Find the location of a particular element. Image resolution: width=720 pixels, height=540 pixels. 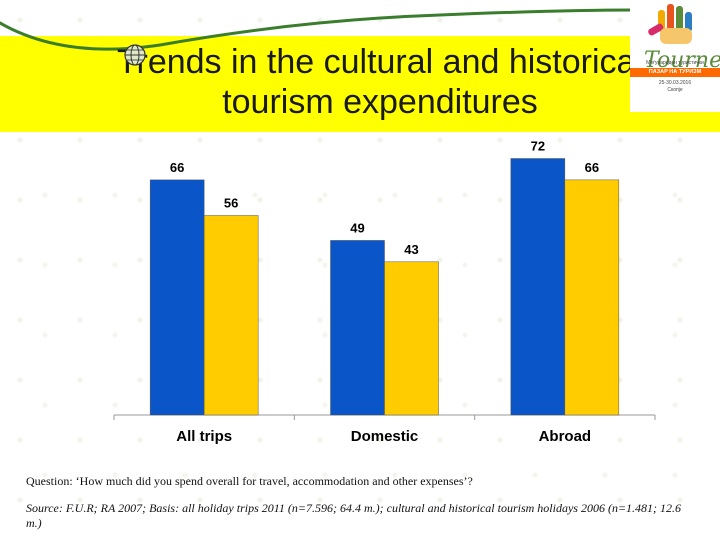

tournet-hand-logo is located at coordinates (670, 24).